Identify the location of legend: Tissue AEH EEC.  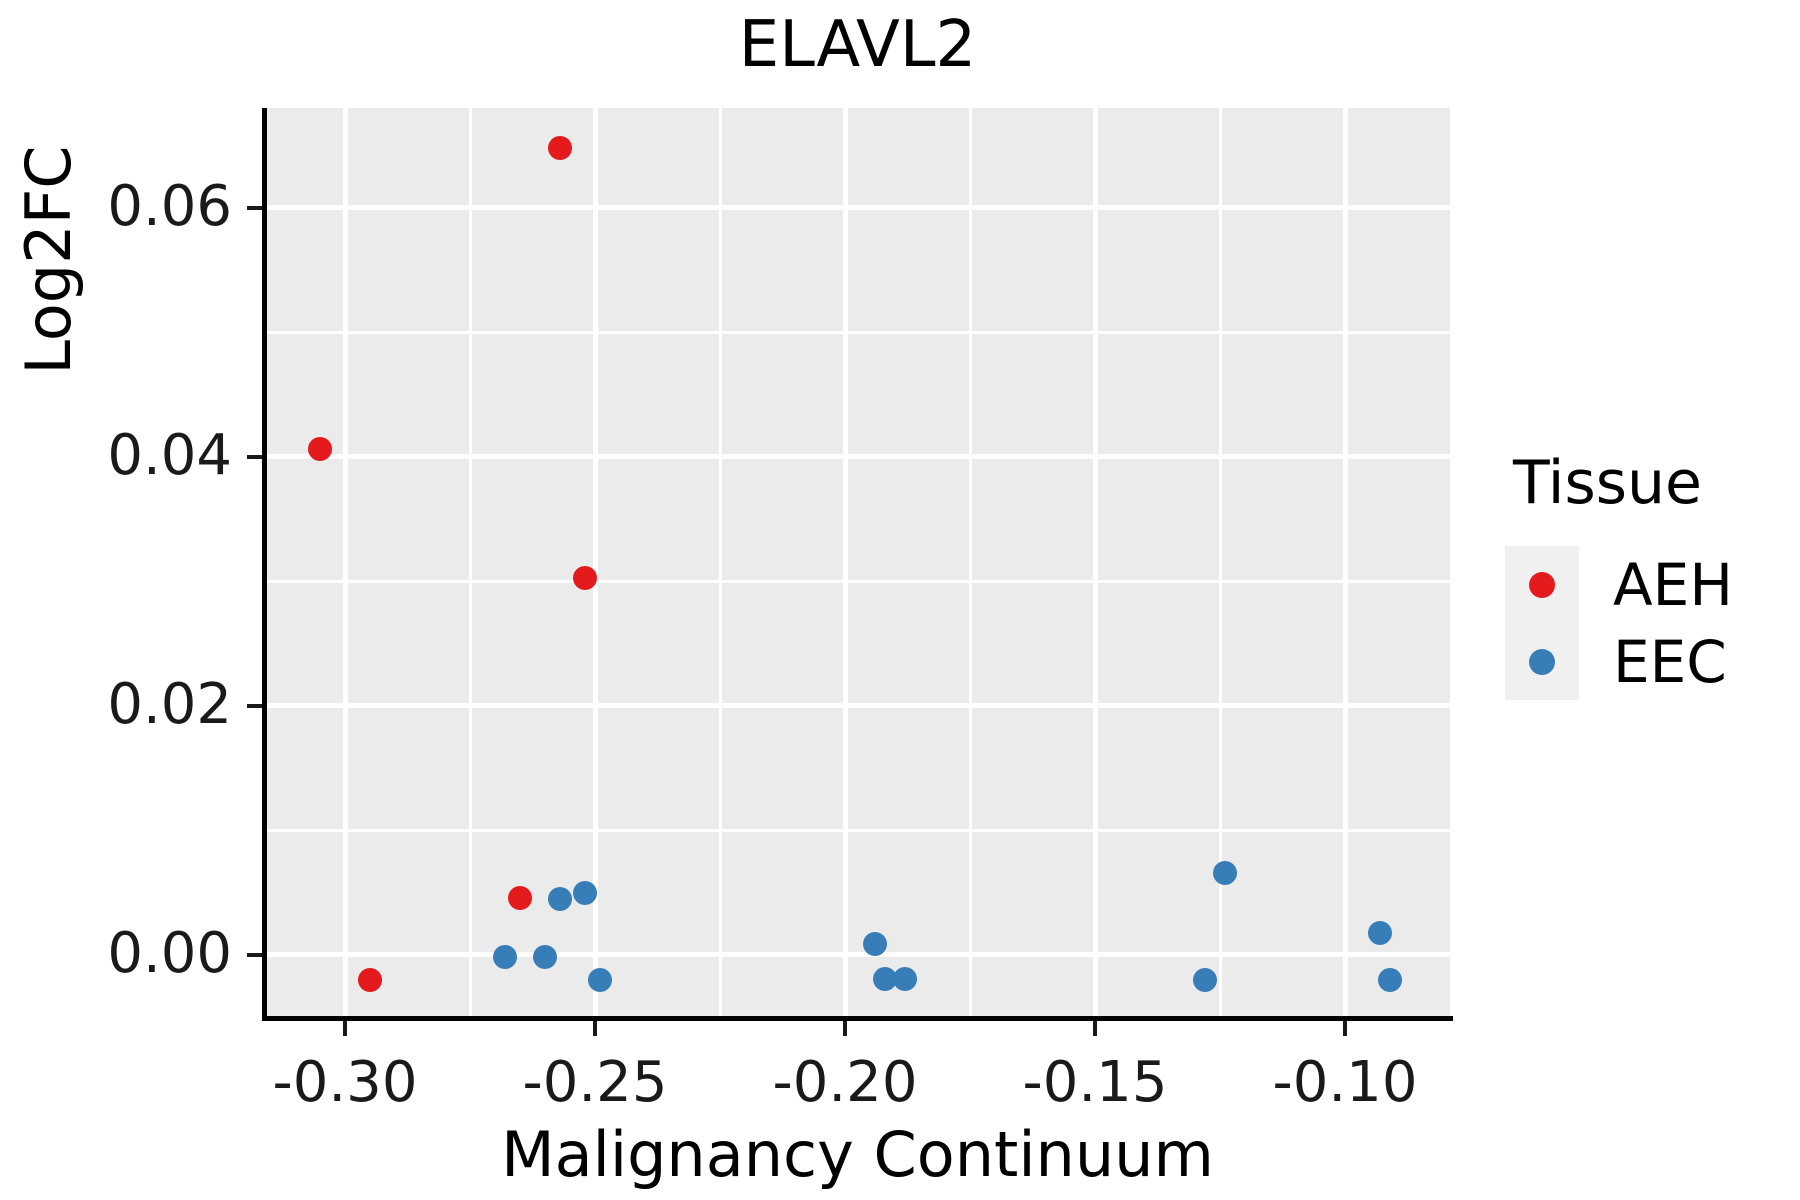
(1650, 574).